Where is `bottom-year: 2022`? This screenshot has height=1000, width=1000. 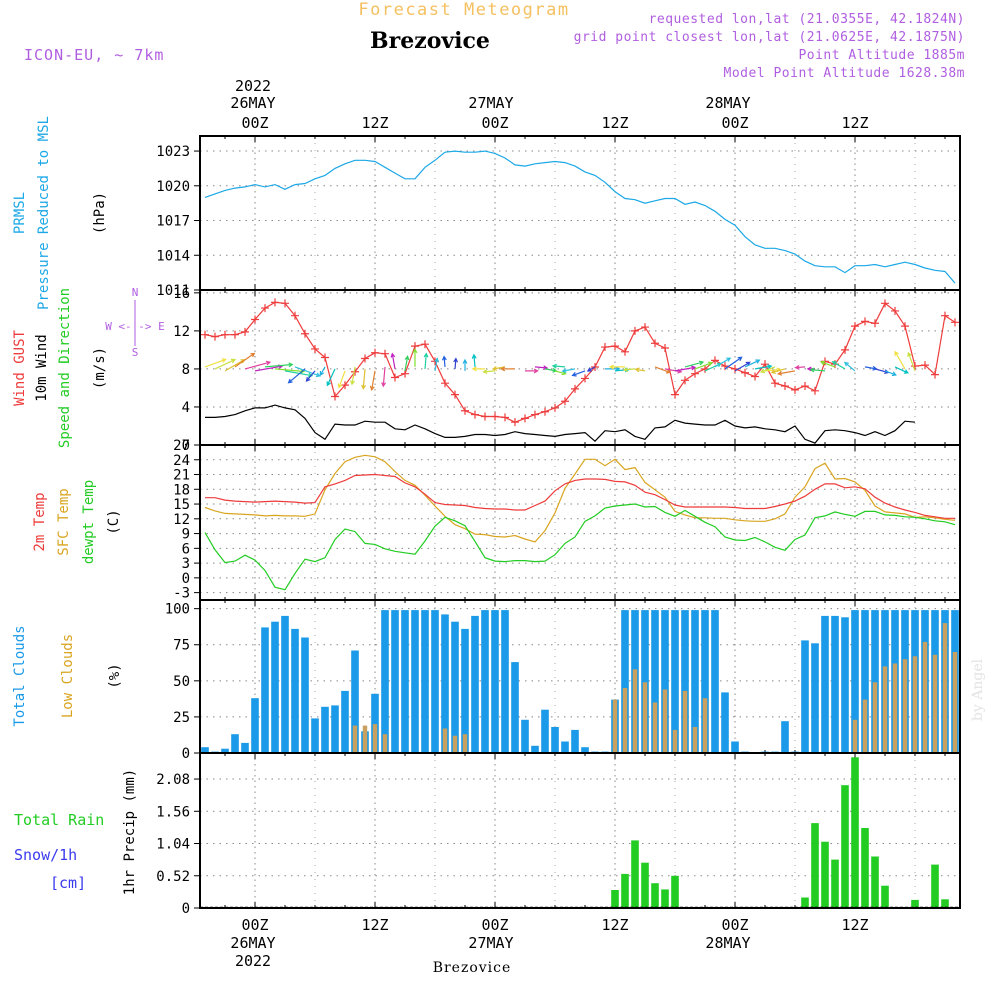
bottom-year: 2022 is located at coordinates (253, 961).